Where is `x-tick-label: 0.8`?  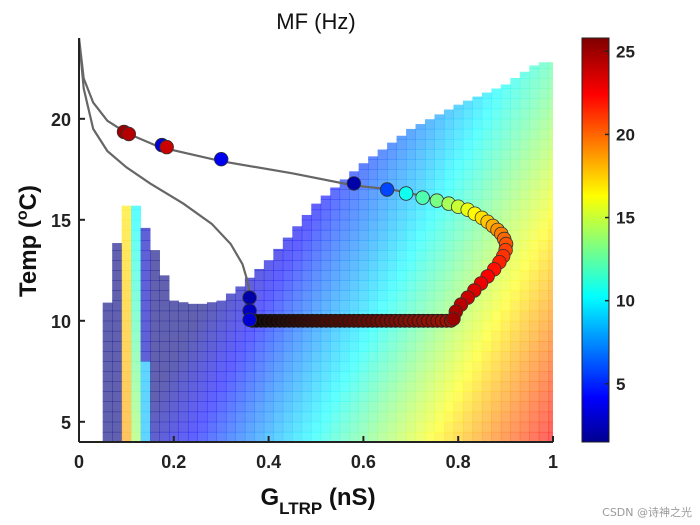 x-tick-label: 0.8 is located at coordinates (458, 462).